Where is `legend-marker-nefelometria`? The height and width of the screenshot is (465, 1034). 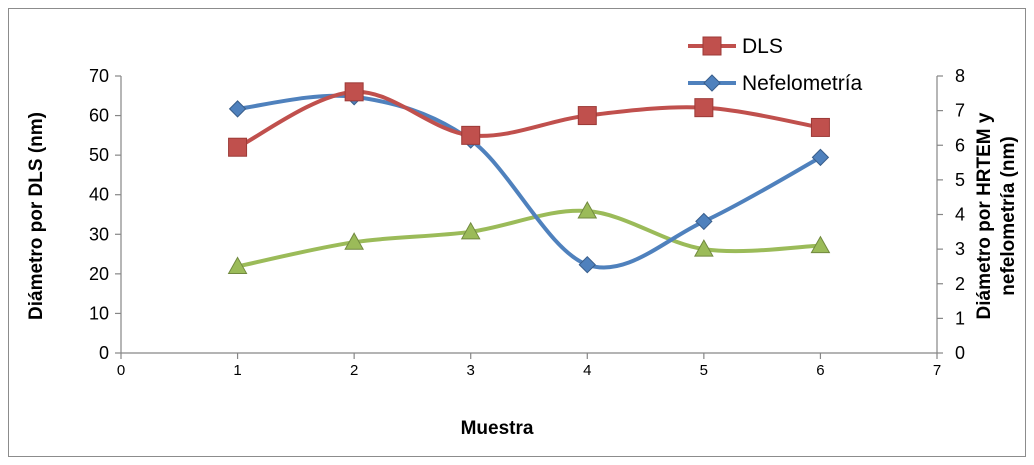 legend-marker-nefelometria is located at coordinates (712, 83).